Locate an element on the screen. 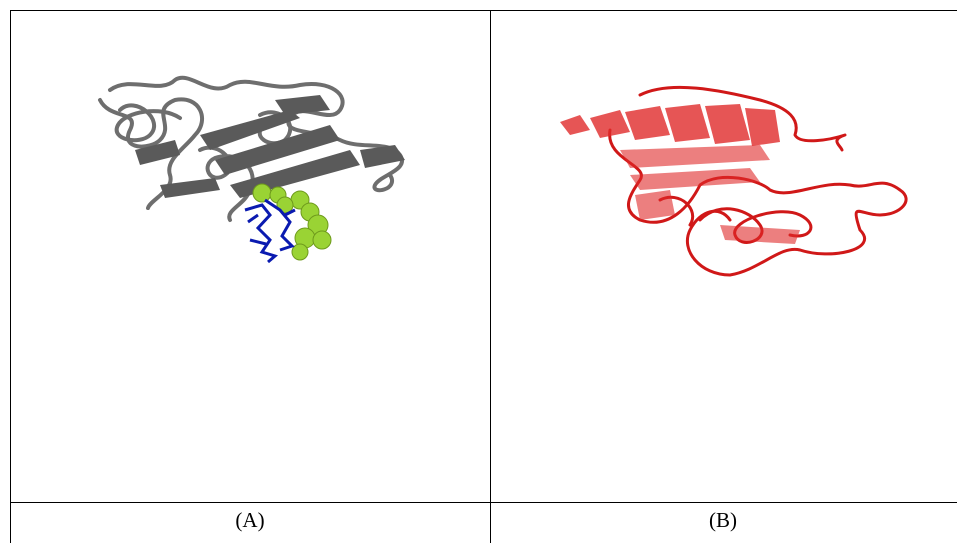 This screenshot has height=543, width=957. ligand-sticks is located at coordinates (270, 231).